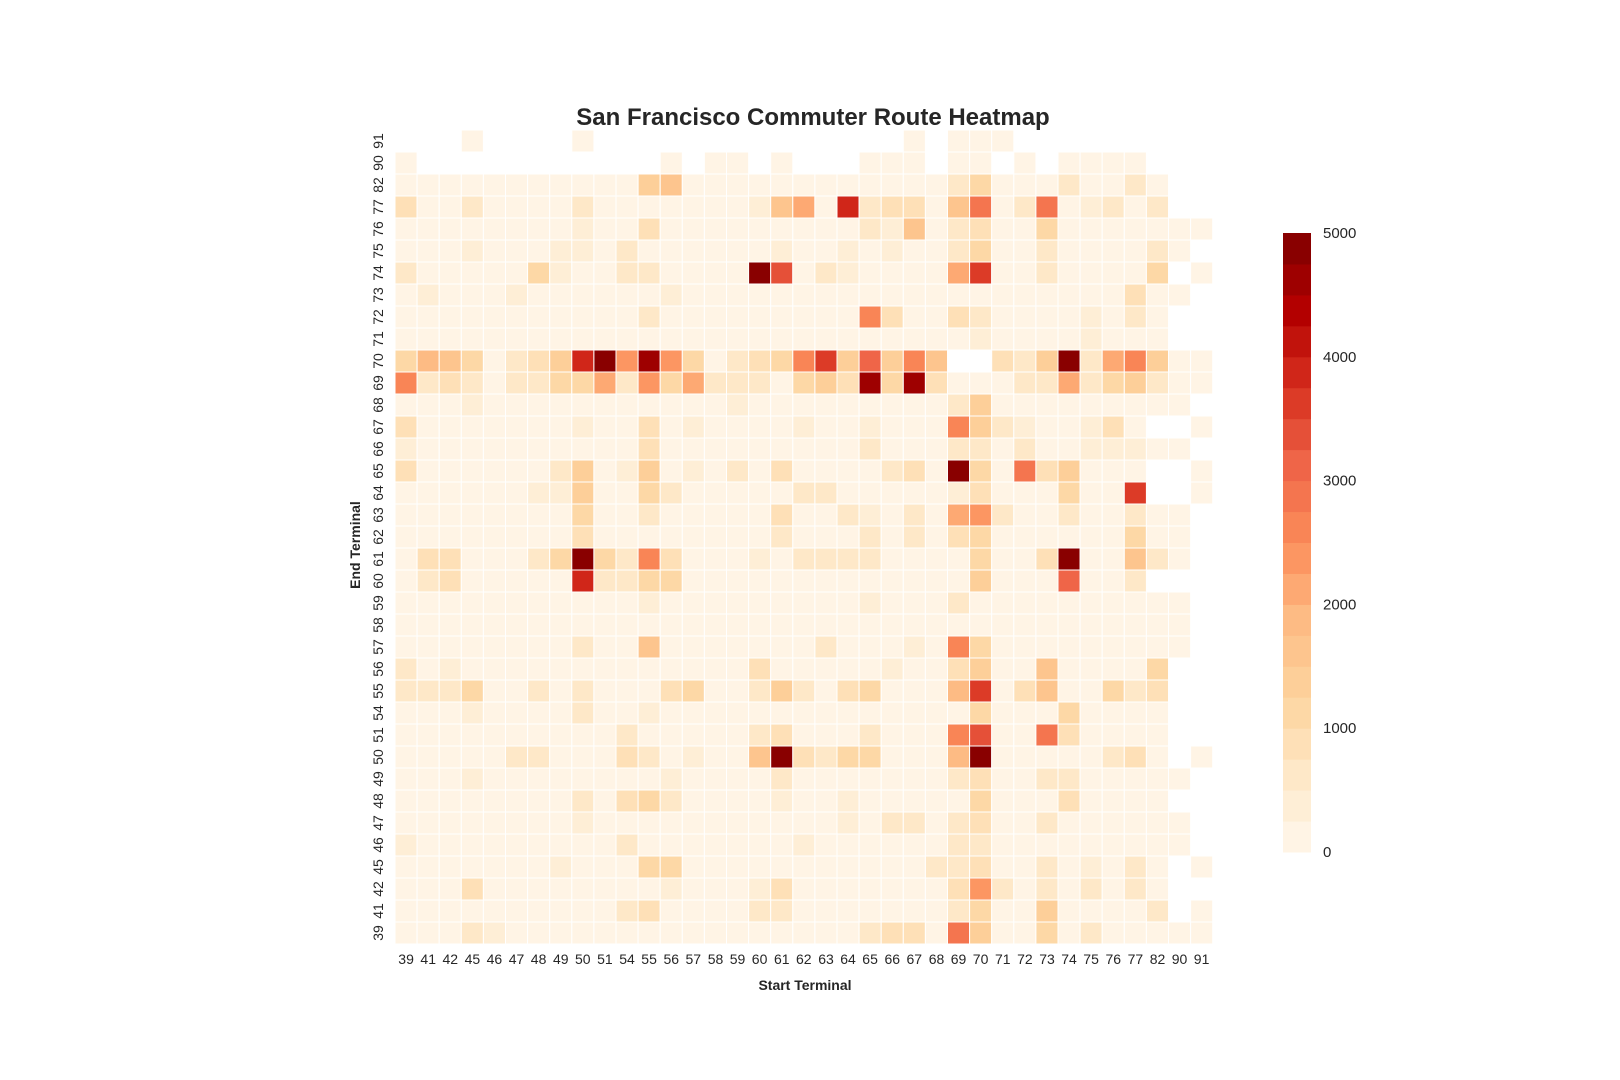 Image resolution: width=1620 pixels, height=1080 pixels. Describe the element at coordinates (517, 959) in the screenshot. I see `x-tick-label: 47` at that location.